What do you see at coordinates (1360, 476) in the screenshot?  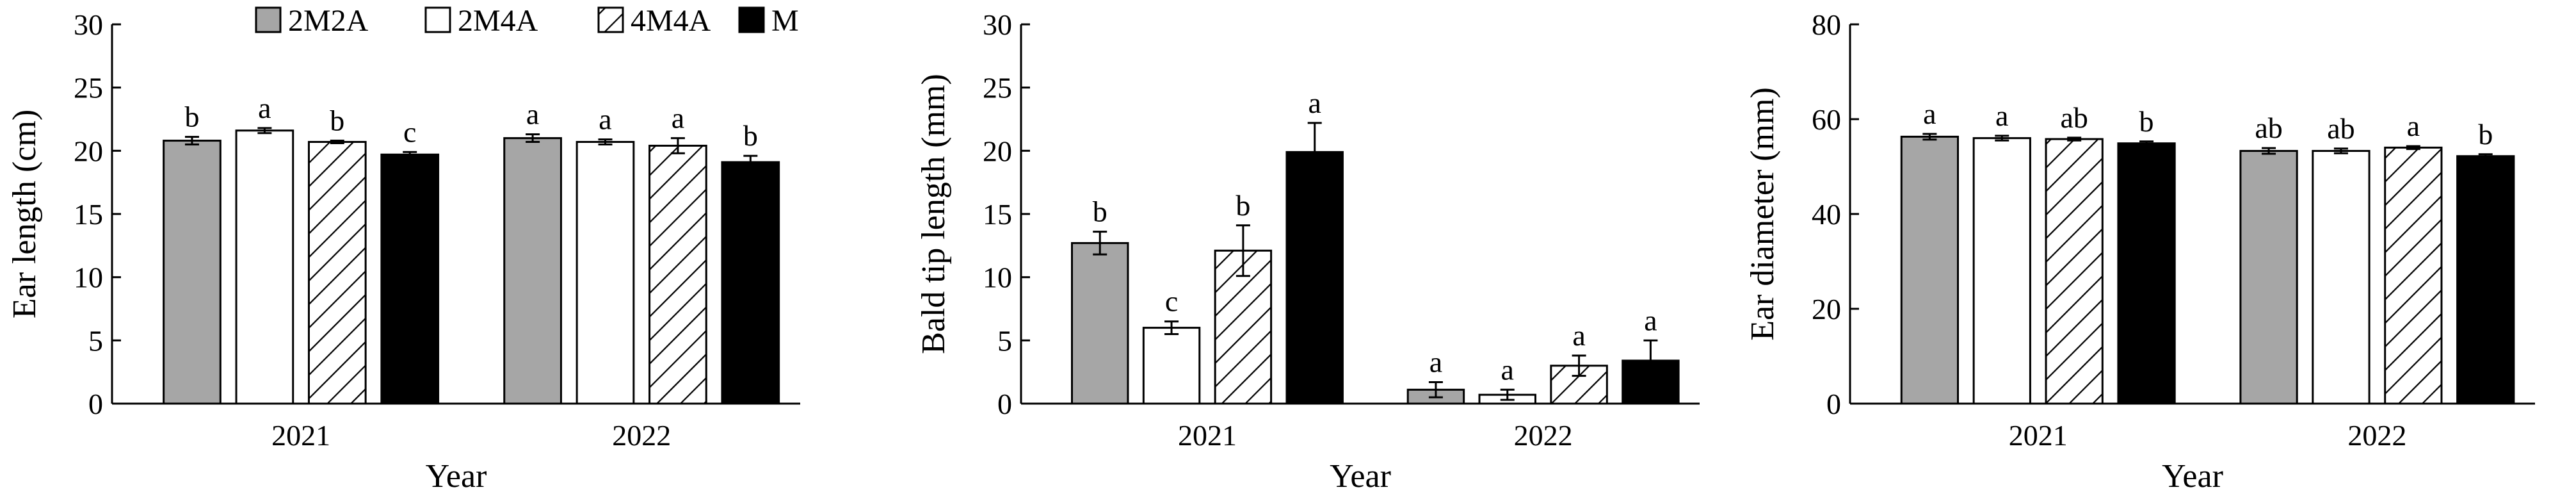 I see `bald-tip-length-x-axis-title: Year` at bounding box center [1360, 476].